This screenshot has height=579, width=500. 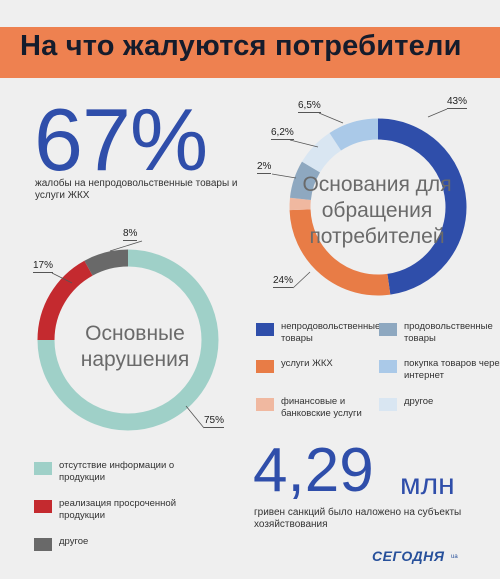 I want to click on legend-label: покупка товаров через интернет, so click(x=452, y=369).